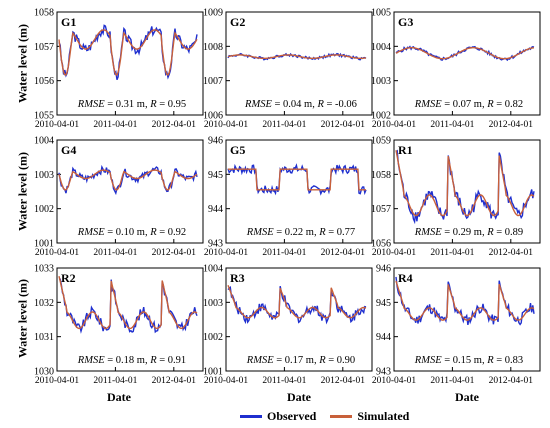 This screenshot has height=428, width=550. I want to click on metric-value: = 0.77, so click(341, 232).